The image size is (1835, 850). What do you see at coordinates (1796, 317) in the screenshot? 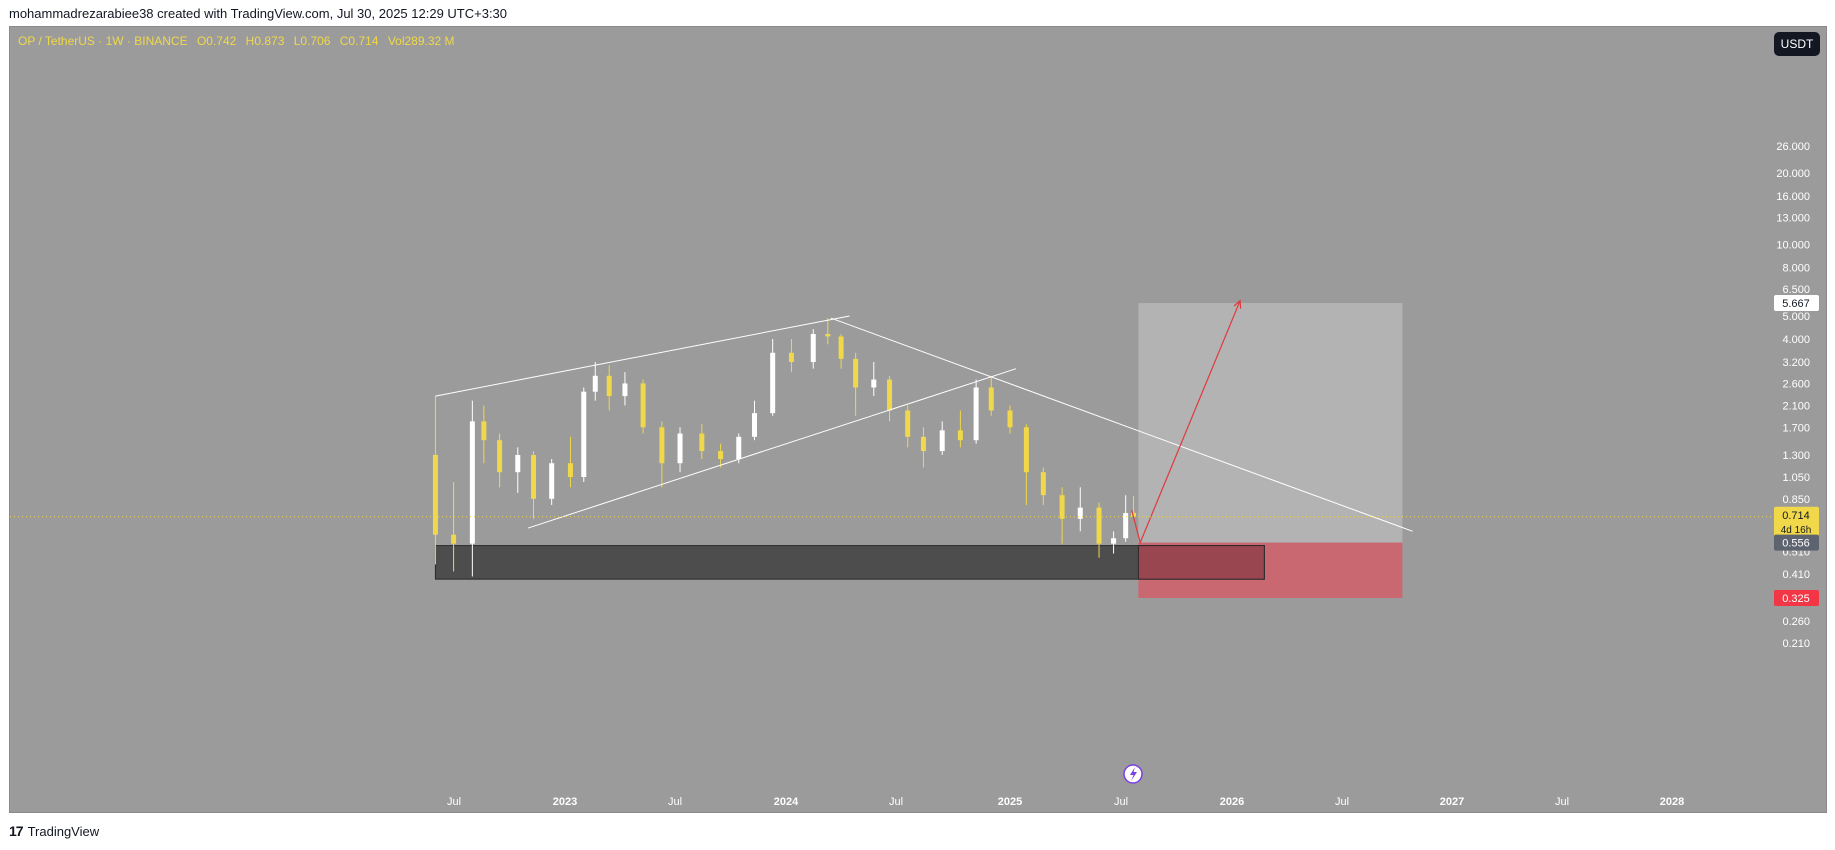
I see `price-tick-label: 5.000` at bounding box center [1796, 317].